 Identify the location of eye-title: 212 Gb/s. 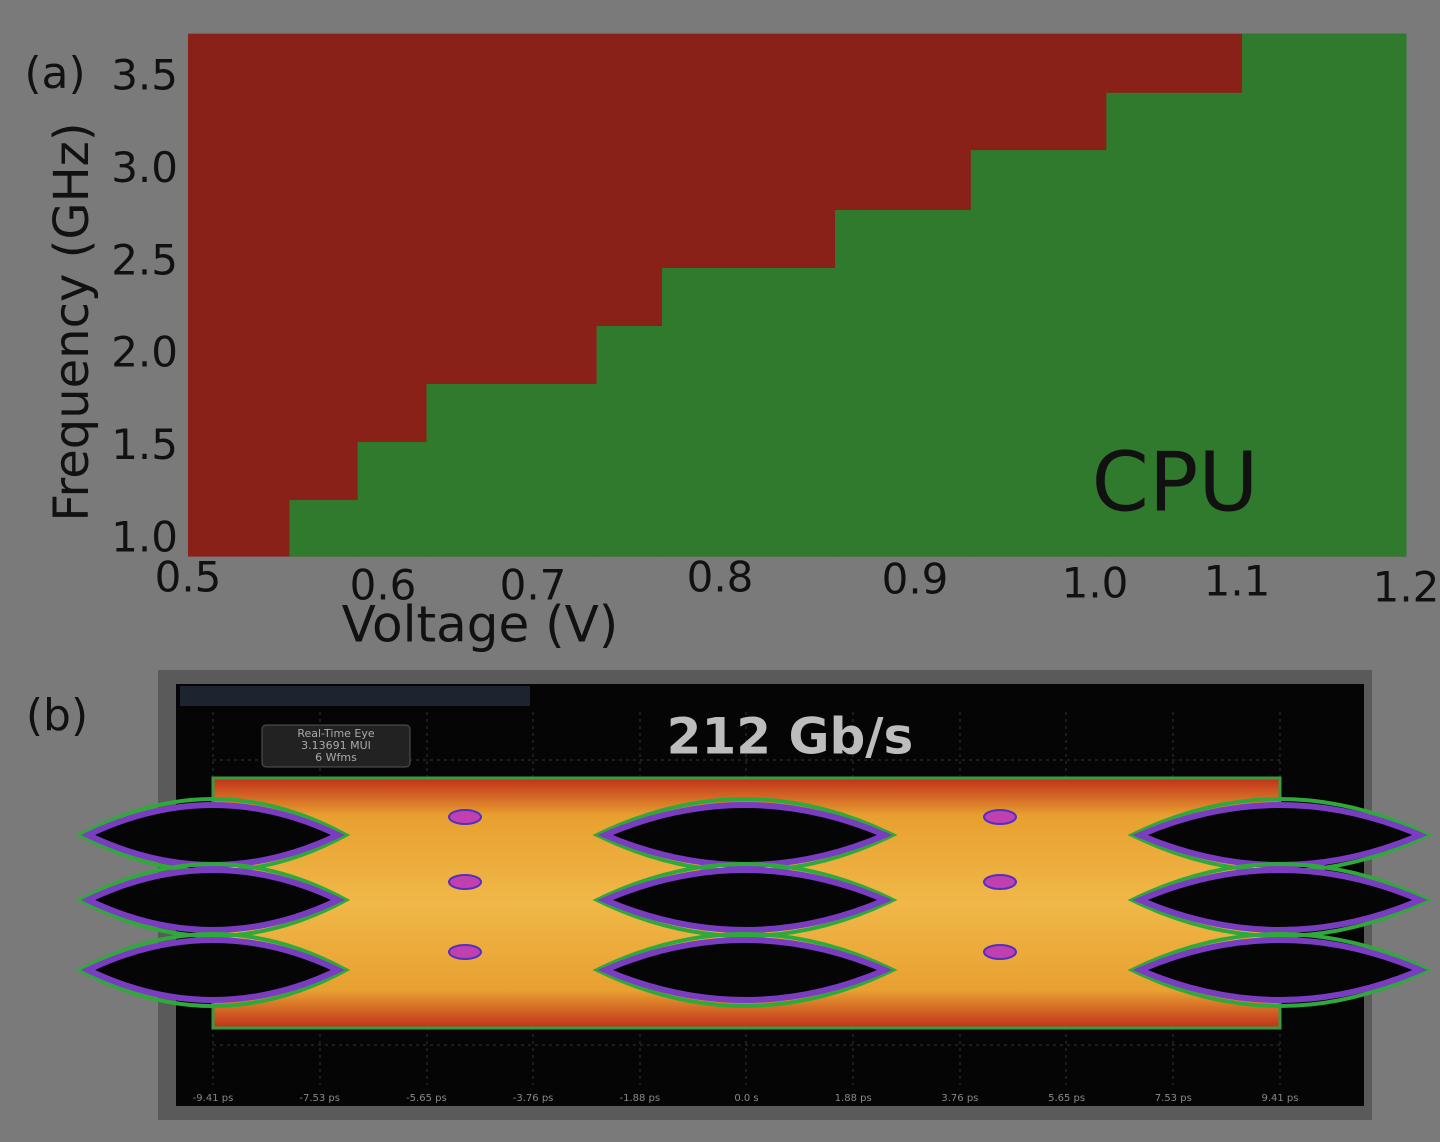
(790, 737).